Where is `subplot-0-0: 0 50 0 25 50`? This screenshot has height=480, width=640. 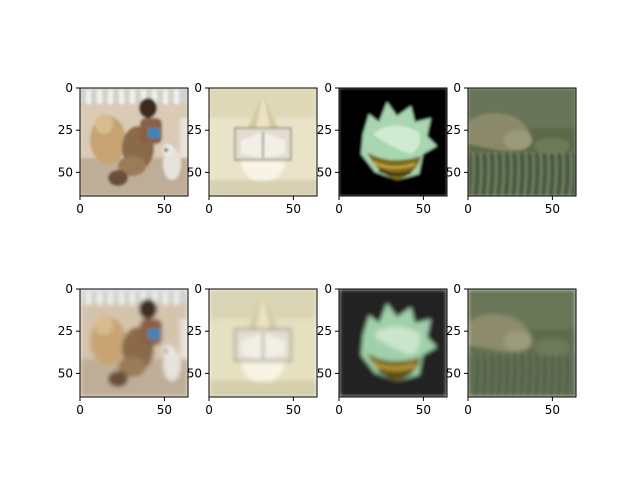
subplot-0-0: 0 50 0 25 50 is located at coordinates (123, 148).